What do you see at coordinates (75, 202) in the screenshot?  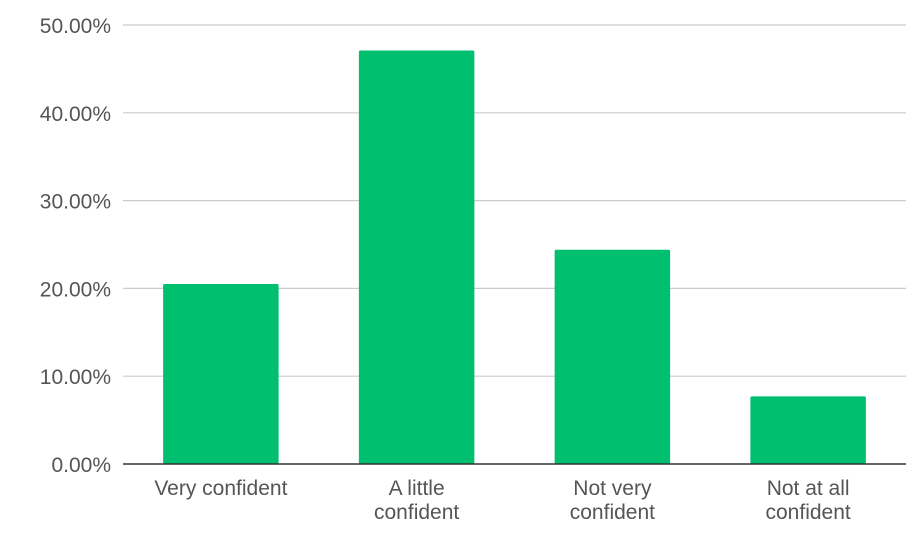 I see `y-tick-label: 30.00%` at bounding box center [75, 202].